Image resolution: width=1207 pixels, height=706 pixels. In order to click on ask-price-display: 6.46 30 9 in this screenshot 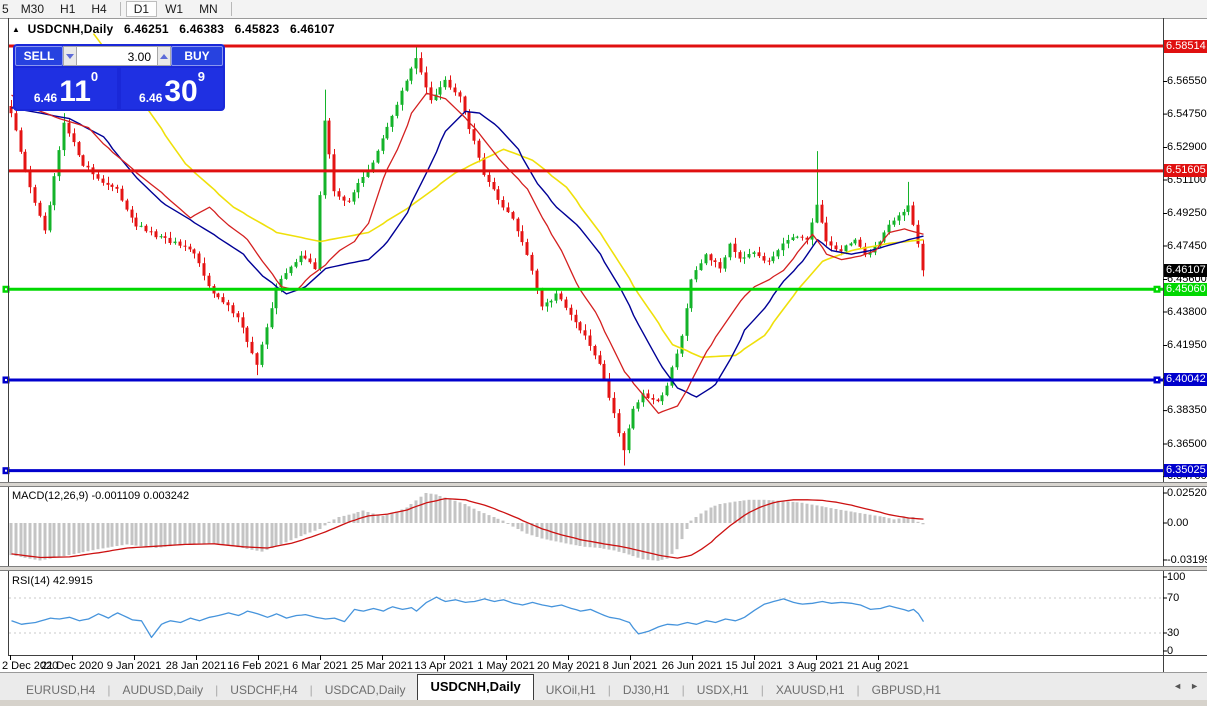, I will do `click(172, 88)`.